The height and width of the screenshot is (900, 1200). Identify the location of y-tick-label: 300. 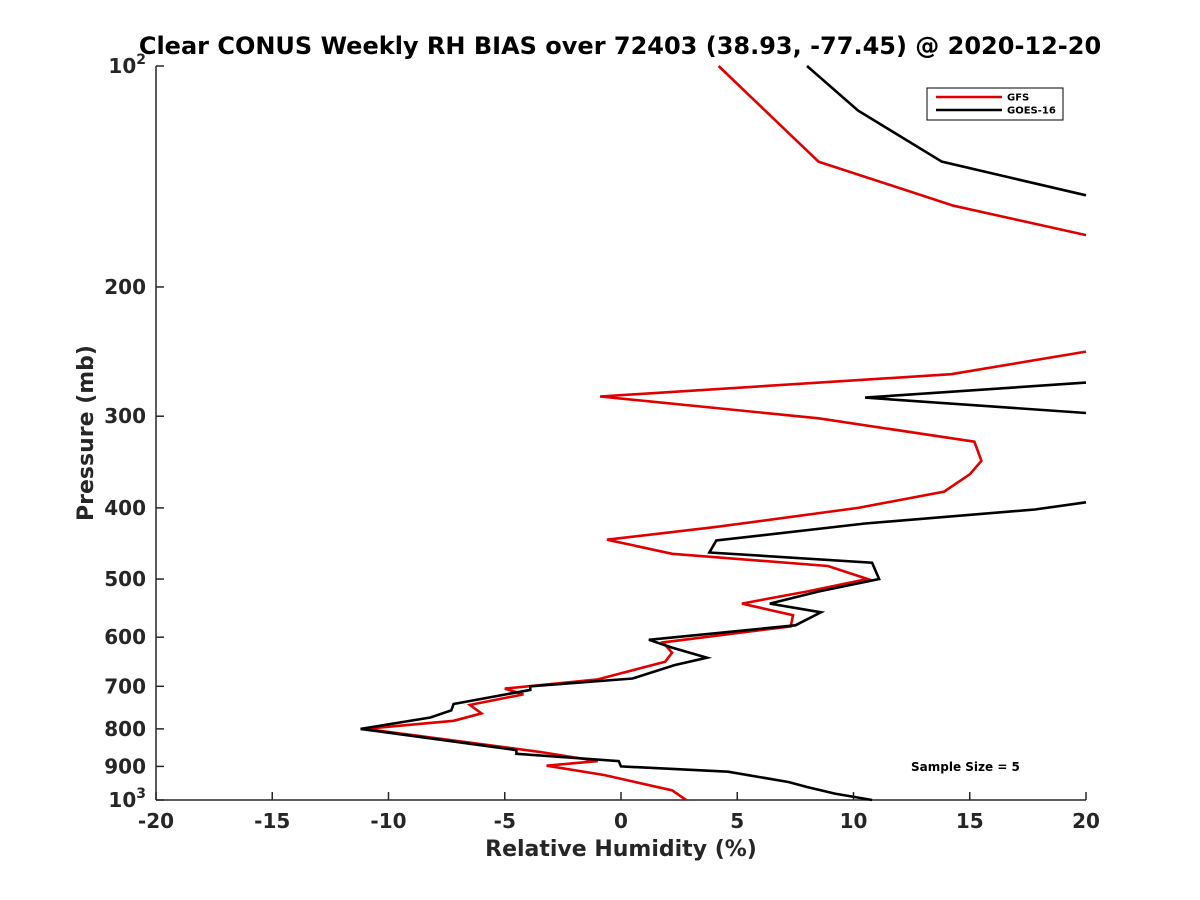
(125, 416).